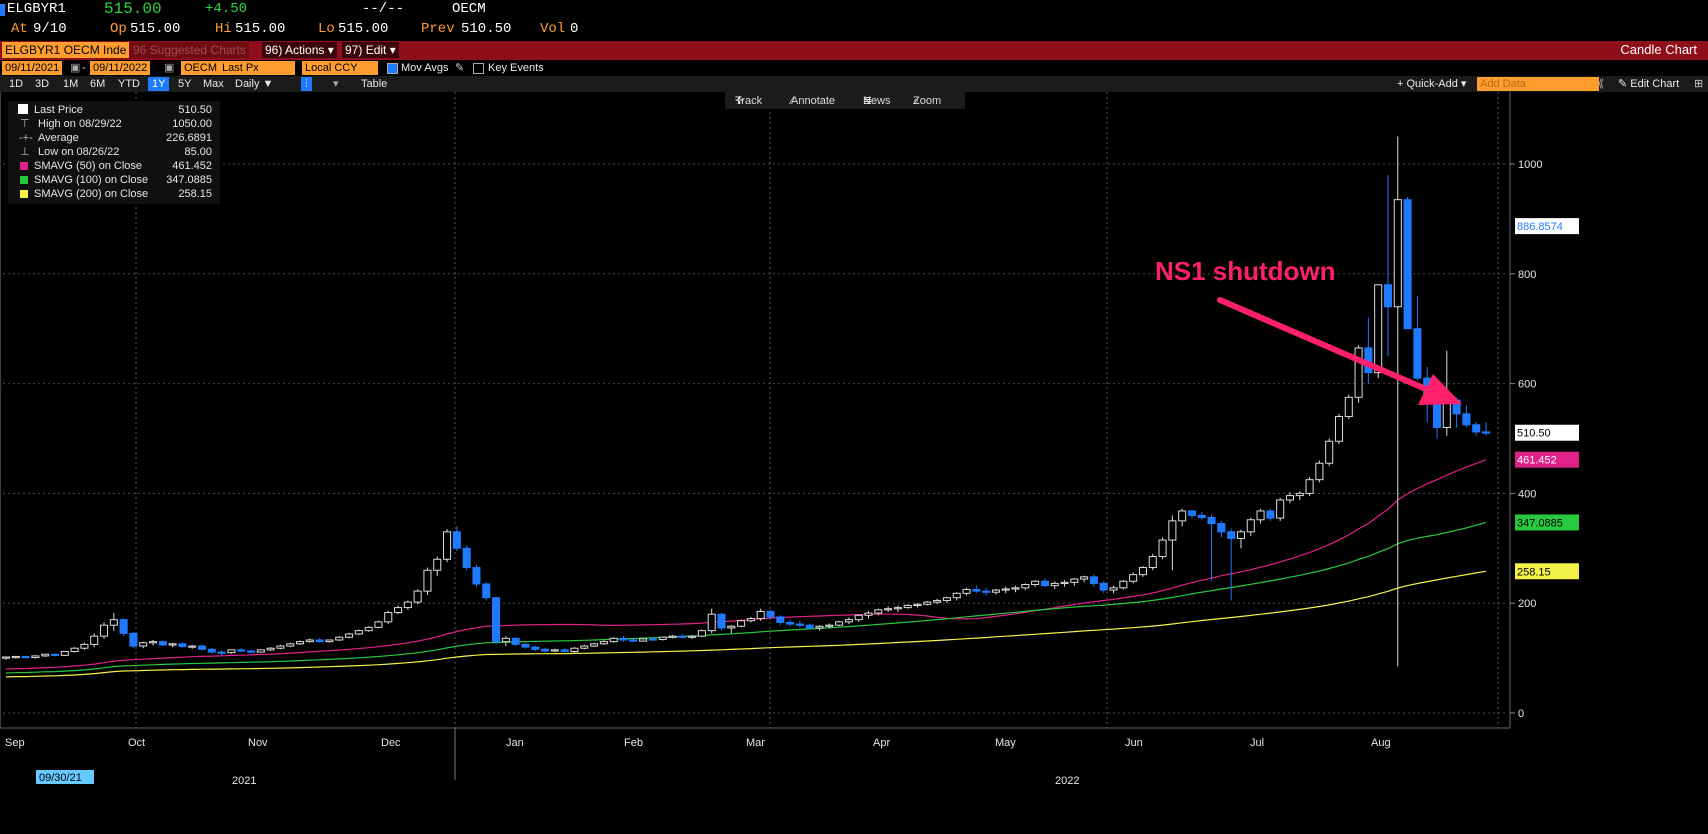 The width and height of the screenshot is (1708, 834). What do you see at coordinates (438, 29) in the screenshot?
I see `prev-label: Prev` at bounding box center [438, 29].